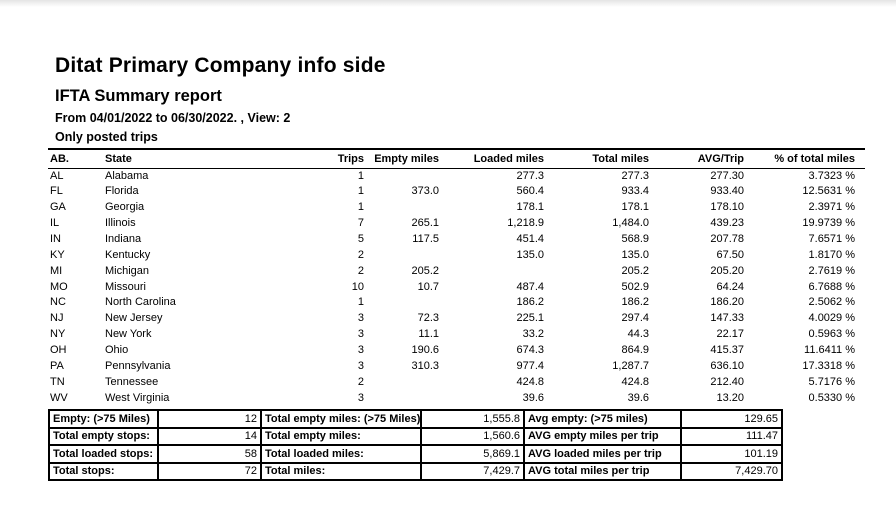 Image resolution: width=896 pixels, height=512 pixels. What do you see at coordinates (530, 175) in the screenshot?
I see `cell-loaded: 277.3` at bounding box center [530, 175].